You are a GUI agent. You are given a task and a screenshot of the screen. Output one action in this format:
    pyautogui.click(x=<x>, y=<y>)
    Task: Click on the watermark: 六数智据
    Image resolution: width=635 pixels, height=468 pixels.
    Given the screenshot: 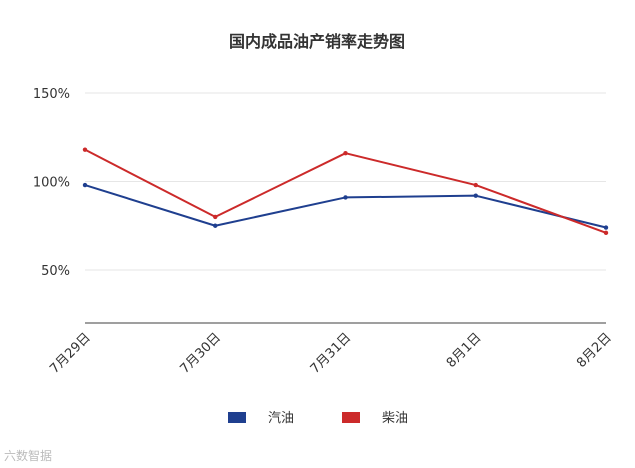 What is the action you would take?
    pyautogui.click(x=28, y=456)
    